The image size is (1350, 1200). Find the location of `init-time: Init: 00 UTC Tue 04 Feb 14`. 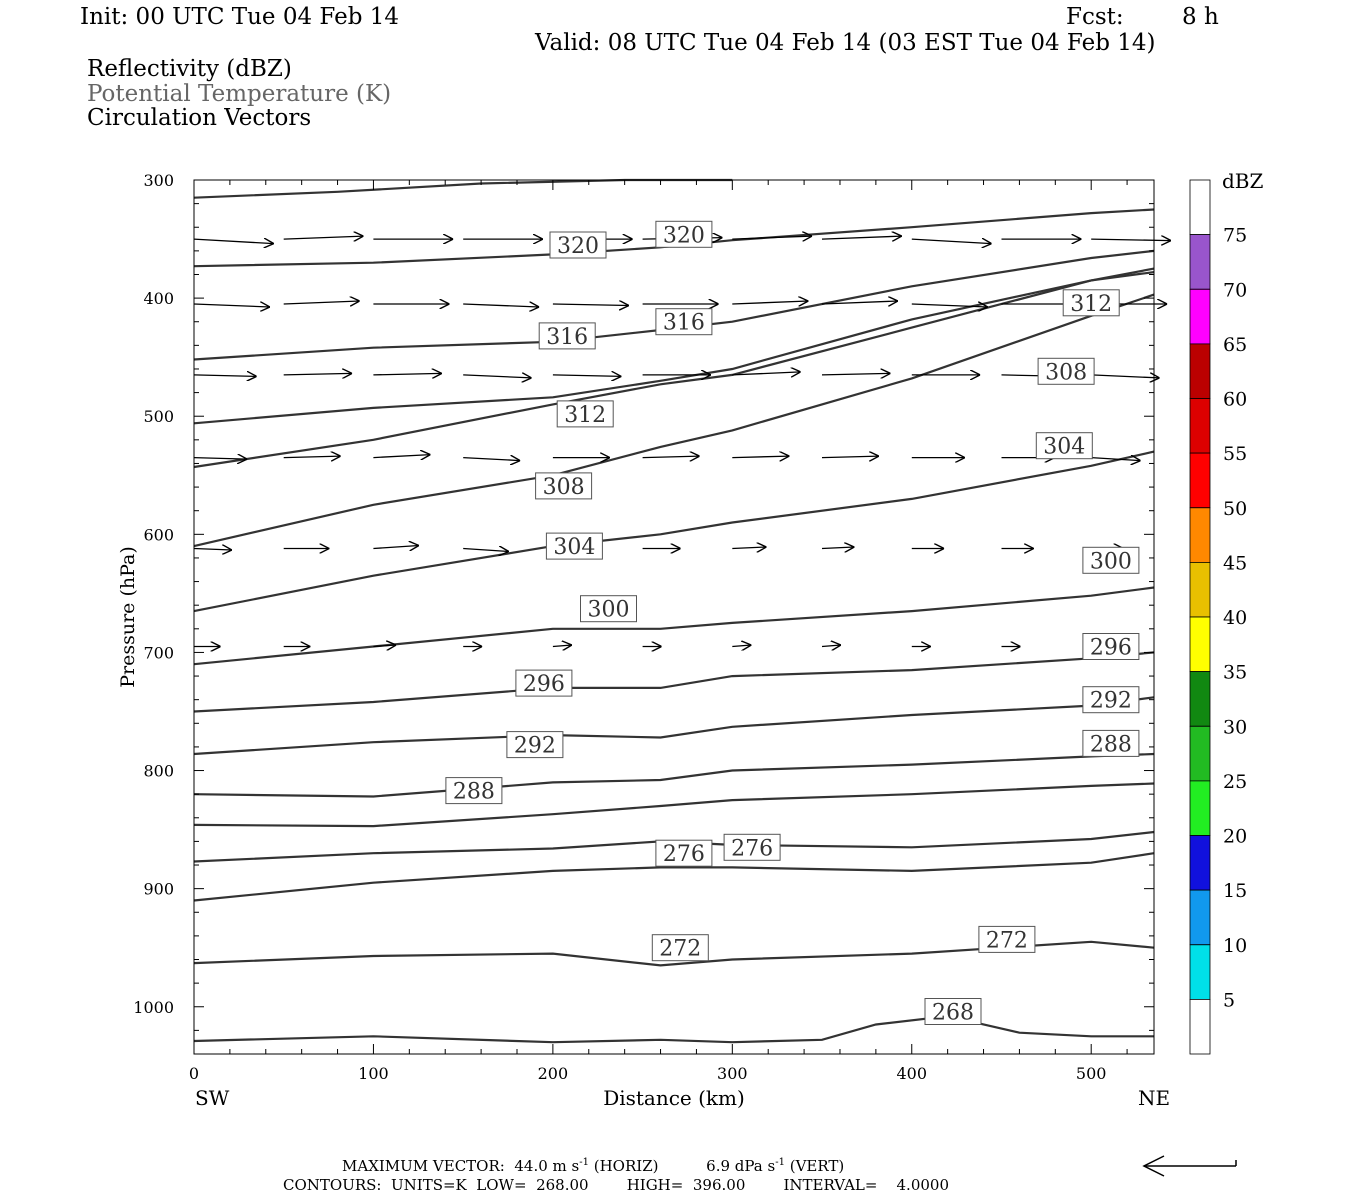

init-time: Init: 00 UTC Tue 04 Feb 14 is located at coordinates (240, 17).